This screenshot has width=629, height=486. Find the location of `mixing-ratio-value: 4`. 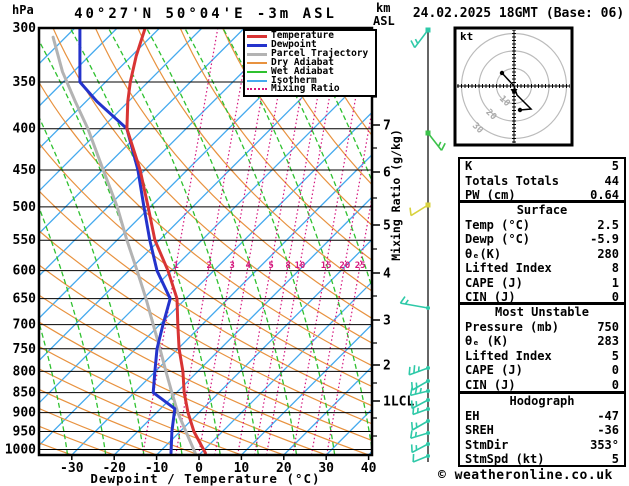

mixing-ratio-value: 4 is located at coordinates (248, 266).